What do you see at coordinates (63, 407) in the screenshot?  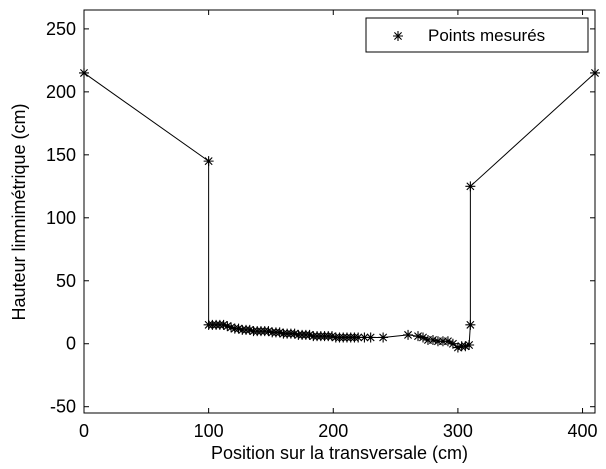 I see `y-tick-label: -50` at bounding box center [63, 407].